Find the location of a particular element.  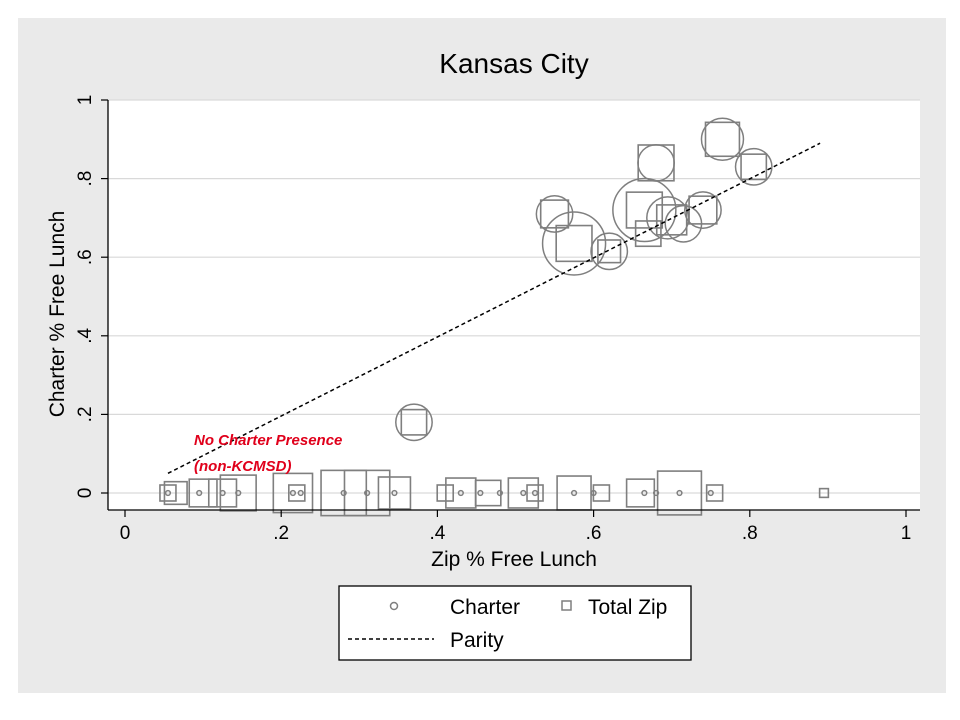

chart-title: Kansas City is located at coordinates (513, 63).